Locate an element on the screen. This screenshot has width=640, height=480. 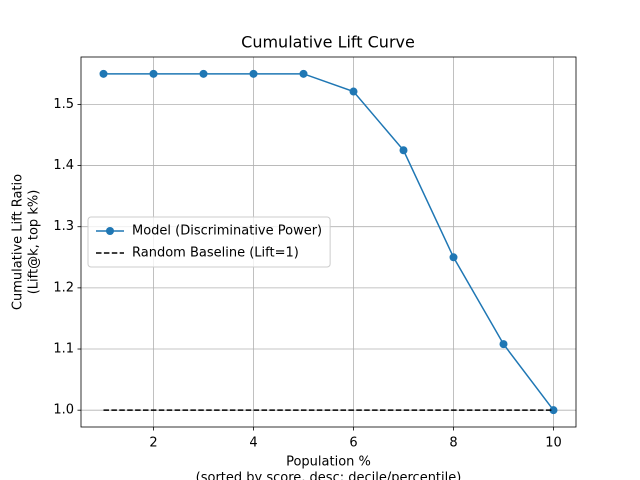
legend-box is located at coordinates (209, 242).